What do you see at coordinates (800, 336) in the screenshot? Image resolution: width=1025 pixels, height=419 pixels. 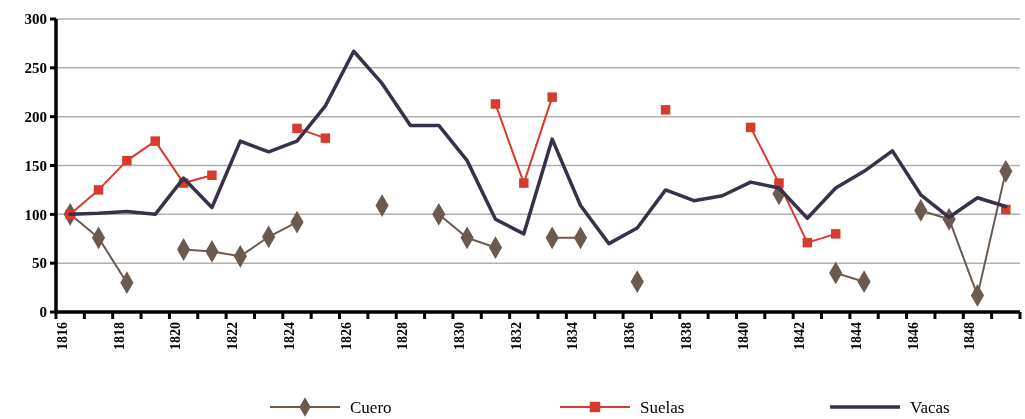 I see `x-tick-label: 1842` at bounding box center [800, 336].